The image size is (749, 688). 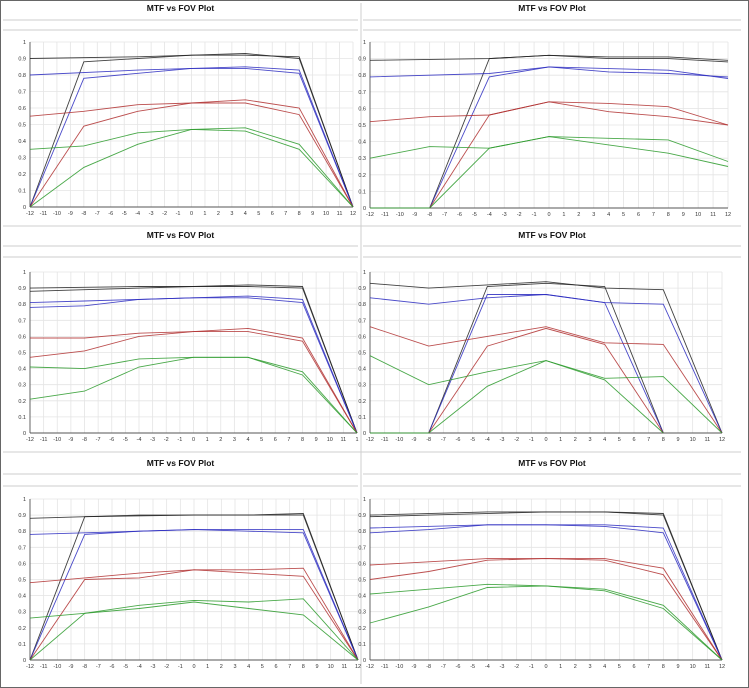 I want to click on x-tick-label: -9, so click(x=414, y=440).